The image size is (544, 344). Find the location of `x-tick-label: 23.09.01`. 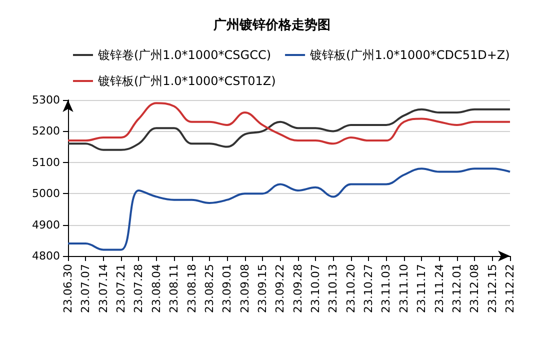

x-tick-label: 23.09.01 is located at coordinates (227, 288).